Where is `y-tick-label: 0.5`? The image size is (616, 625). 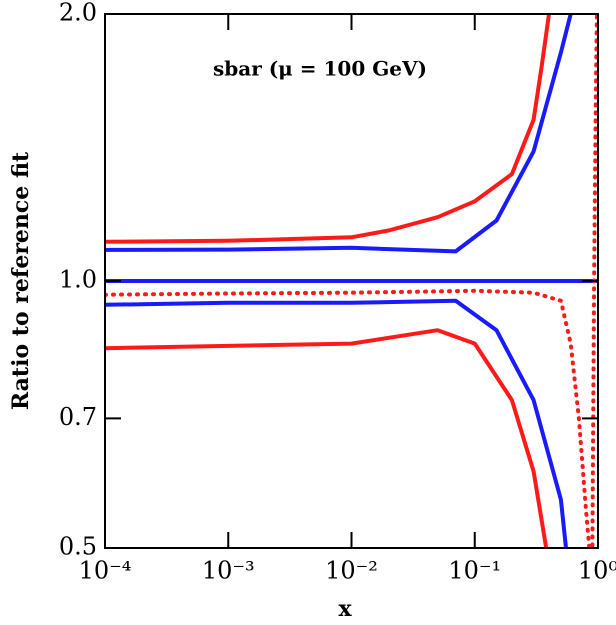 y-tick-label: 0.5 is located at coordinates (78, 547).